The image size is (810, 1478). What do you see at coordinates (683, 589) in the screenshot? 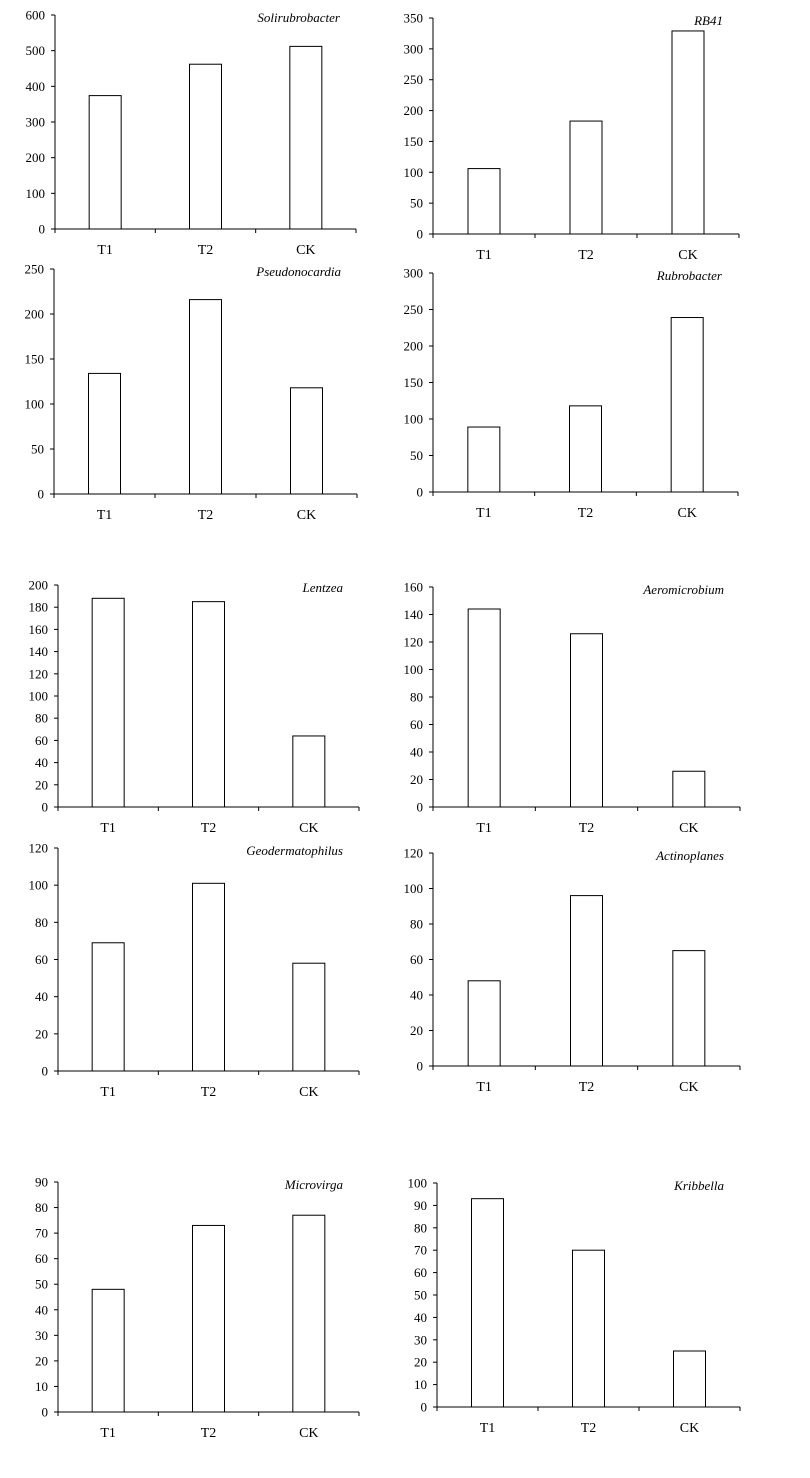
I see `chart-title: Aeromicrobium` at bounding box center [683, 589].